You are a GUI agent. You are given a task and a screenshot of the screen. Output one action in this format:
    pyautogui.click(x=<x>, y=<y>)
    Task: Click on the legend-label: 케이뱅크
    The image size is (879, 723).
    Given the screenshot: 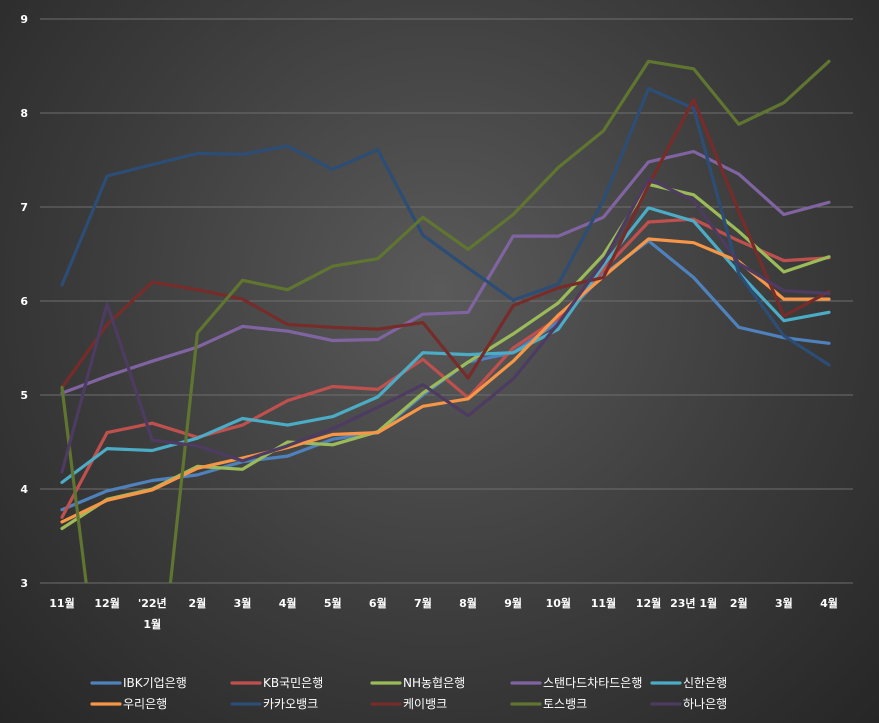 What is the action you would take?
    pyautogui.click(x=425, y=704)
    